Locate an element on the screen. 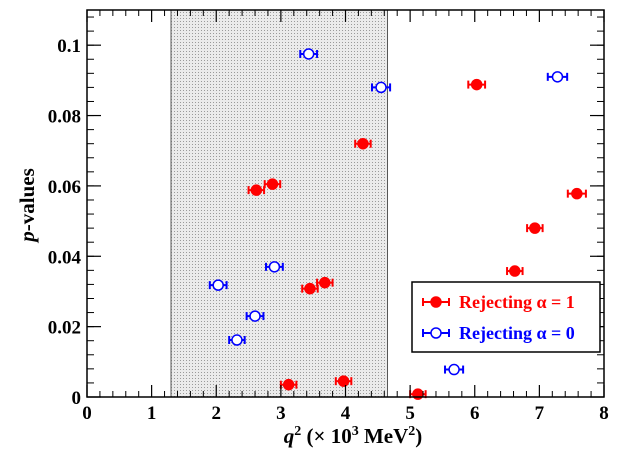 This screenshot has height=454, width=619. y-tick-label: 0.06 is located at coordinates (64, 187).